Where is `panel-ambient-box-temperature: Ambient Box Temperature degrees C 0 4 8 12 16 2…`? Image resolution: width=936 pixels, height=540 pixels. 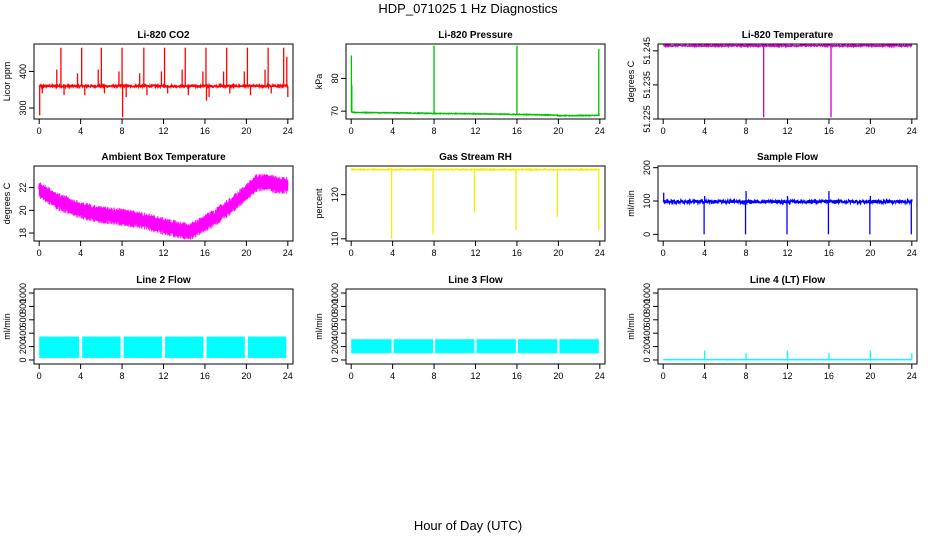
panel-ambient-box-temperature: Ambient Box Temperature degrees C 0 4 8 12 16 2… is located at coordinates (148, 205).